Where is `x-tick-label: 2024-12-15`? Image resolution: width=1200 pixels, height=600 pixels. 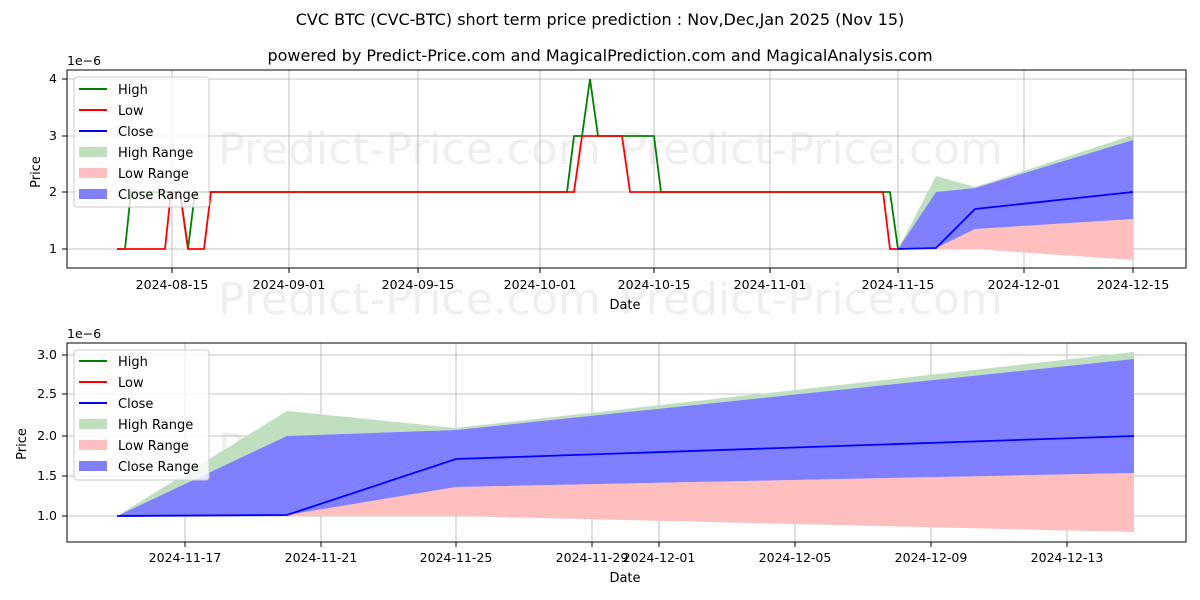 x-tick-label: 2024-12-15 is located at coordinates (1133, 284).